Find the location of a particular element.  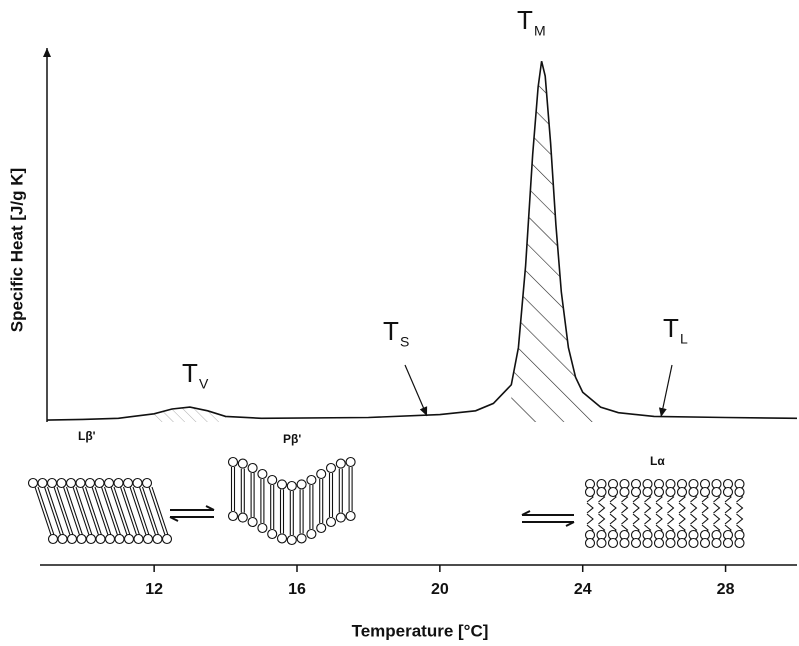

x-axis-label: Temperature [°C] is located at coordinates (420, 630).